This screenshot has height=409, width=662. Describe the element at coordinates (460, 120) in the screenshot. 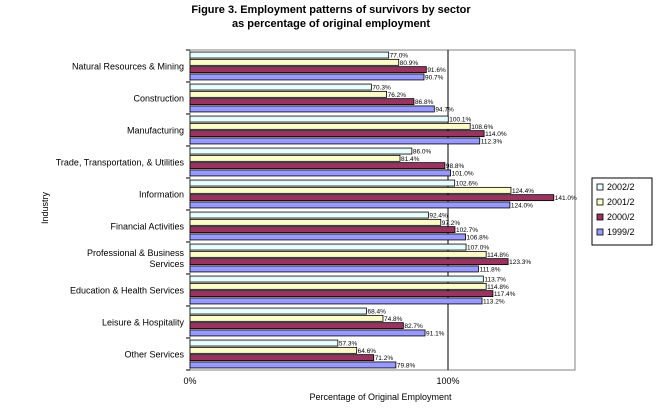

I see `data-label: 100.1%` at that location.